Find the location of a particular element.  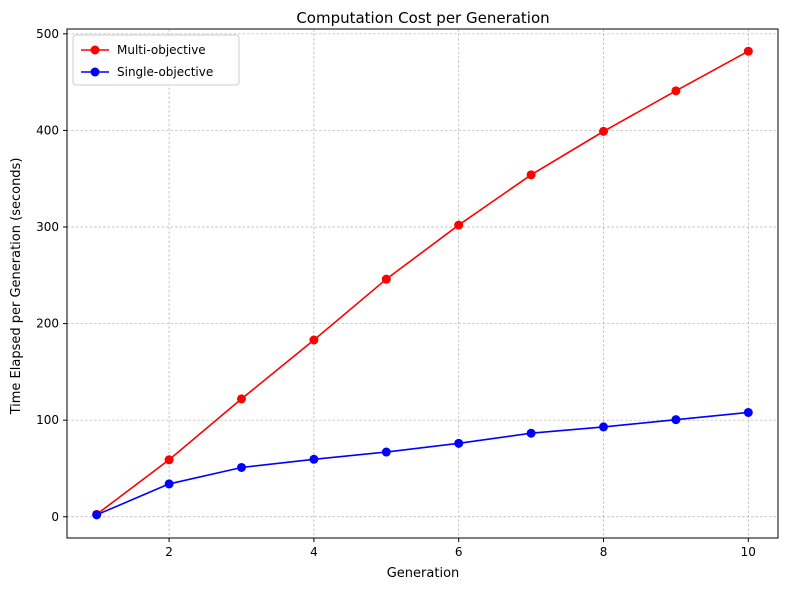

y-tick-label: 300 is located at coordinates (47, 227).